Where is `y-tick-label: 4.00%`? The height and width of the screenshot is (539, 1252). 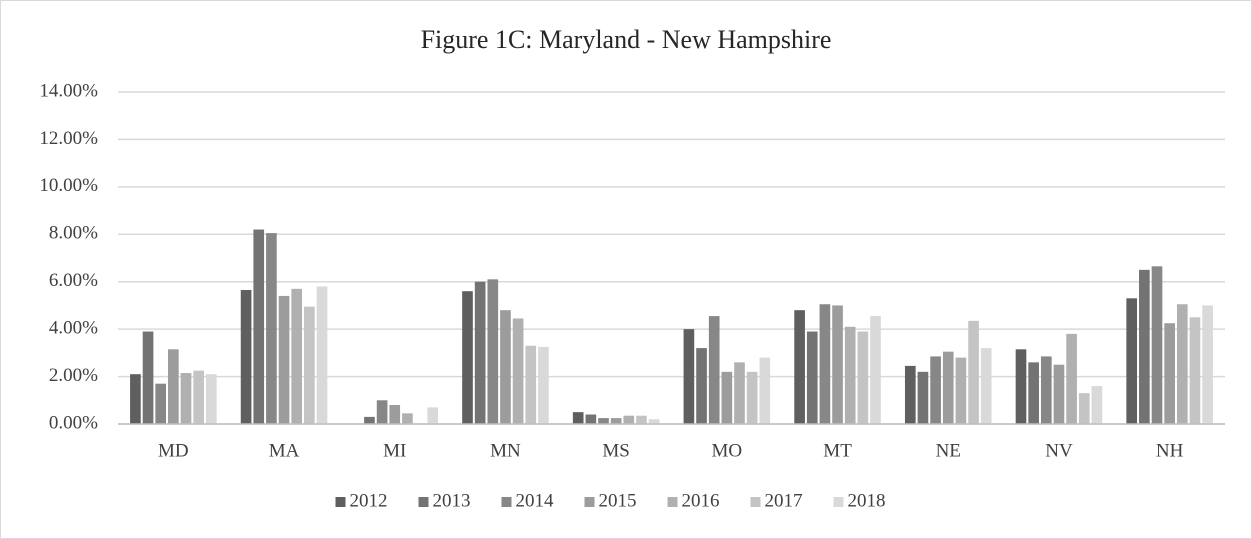
y-tick-label: 4.00% is located at coordinates (73, 328).